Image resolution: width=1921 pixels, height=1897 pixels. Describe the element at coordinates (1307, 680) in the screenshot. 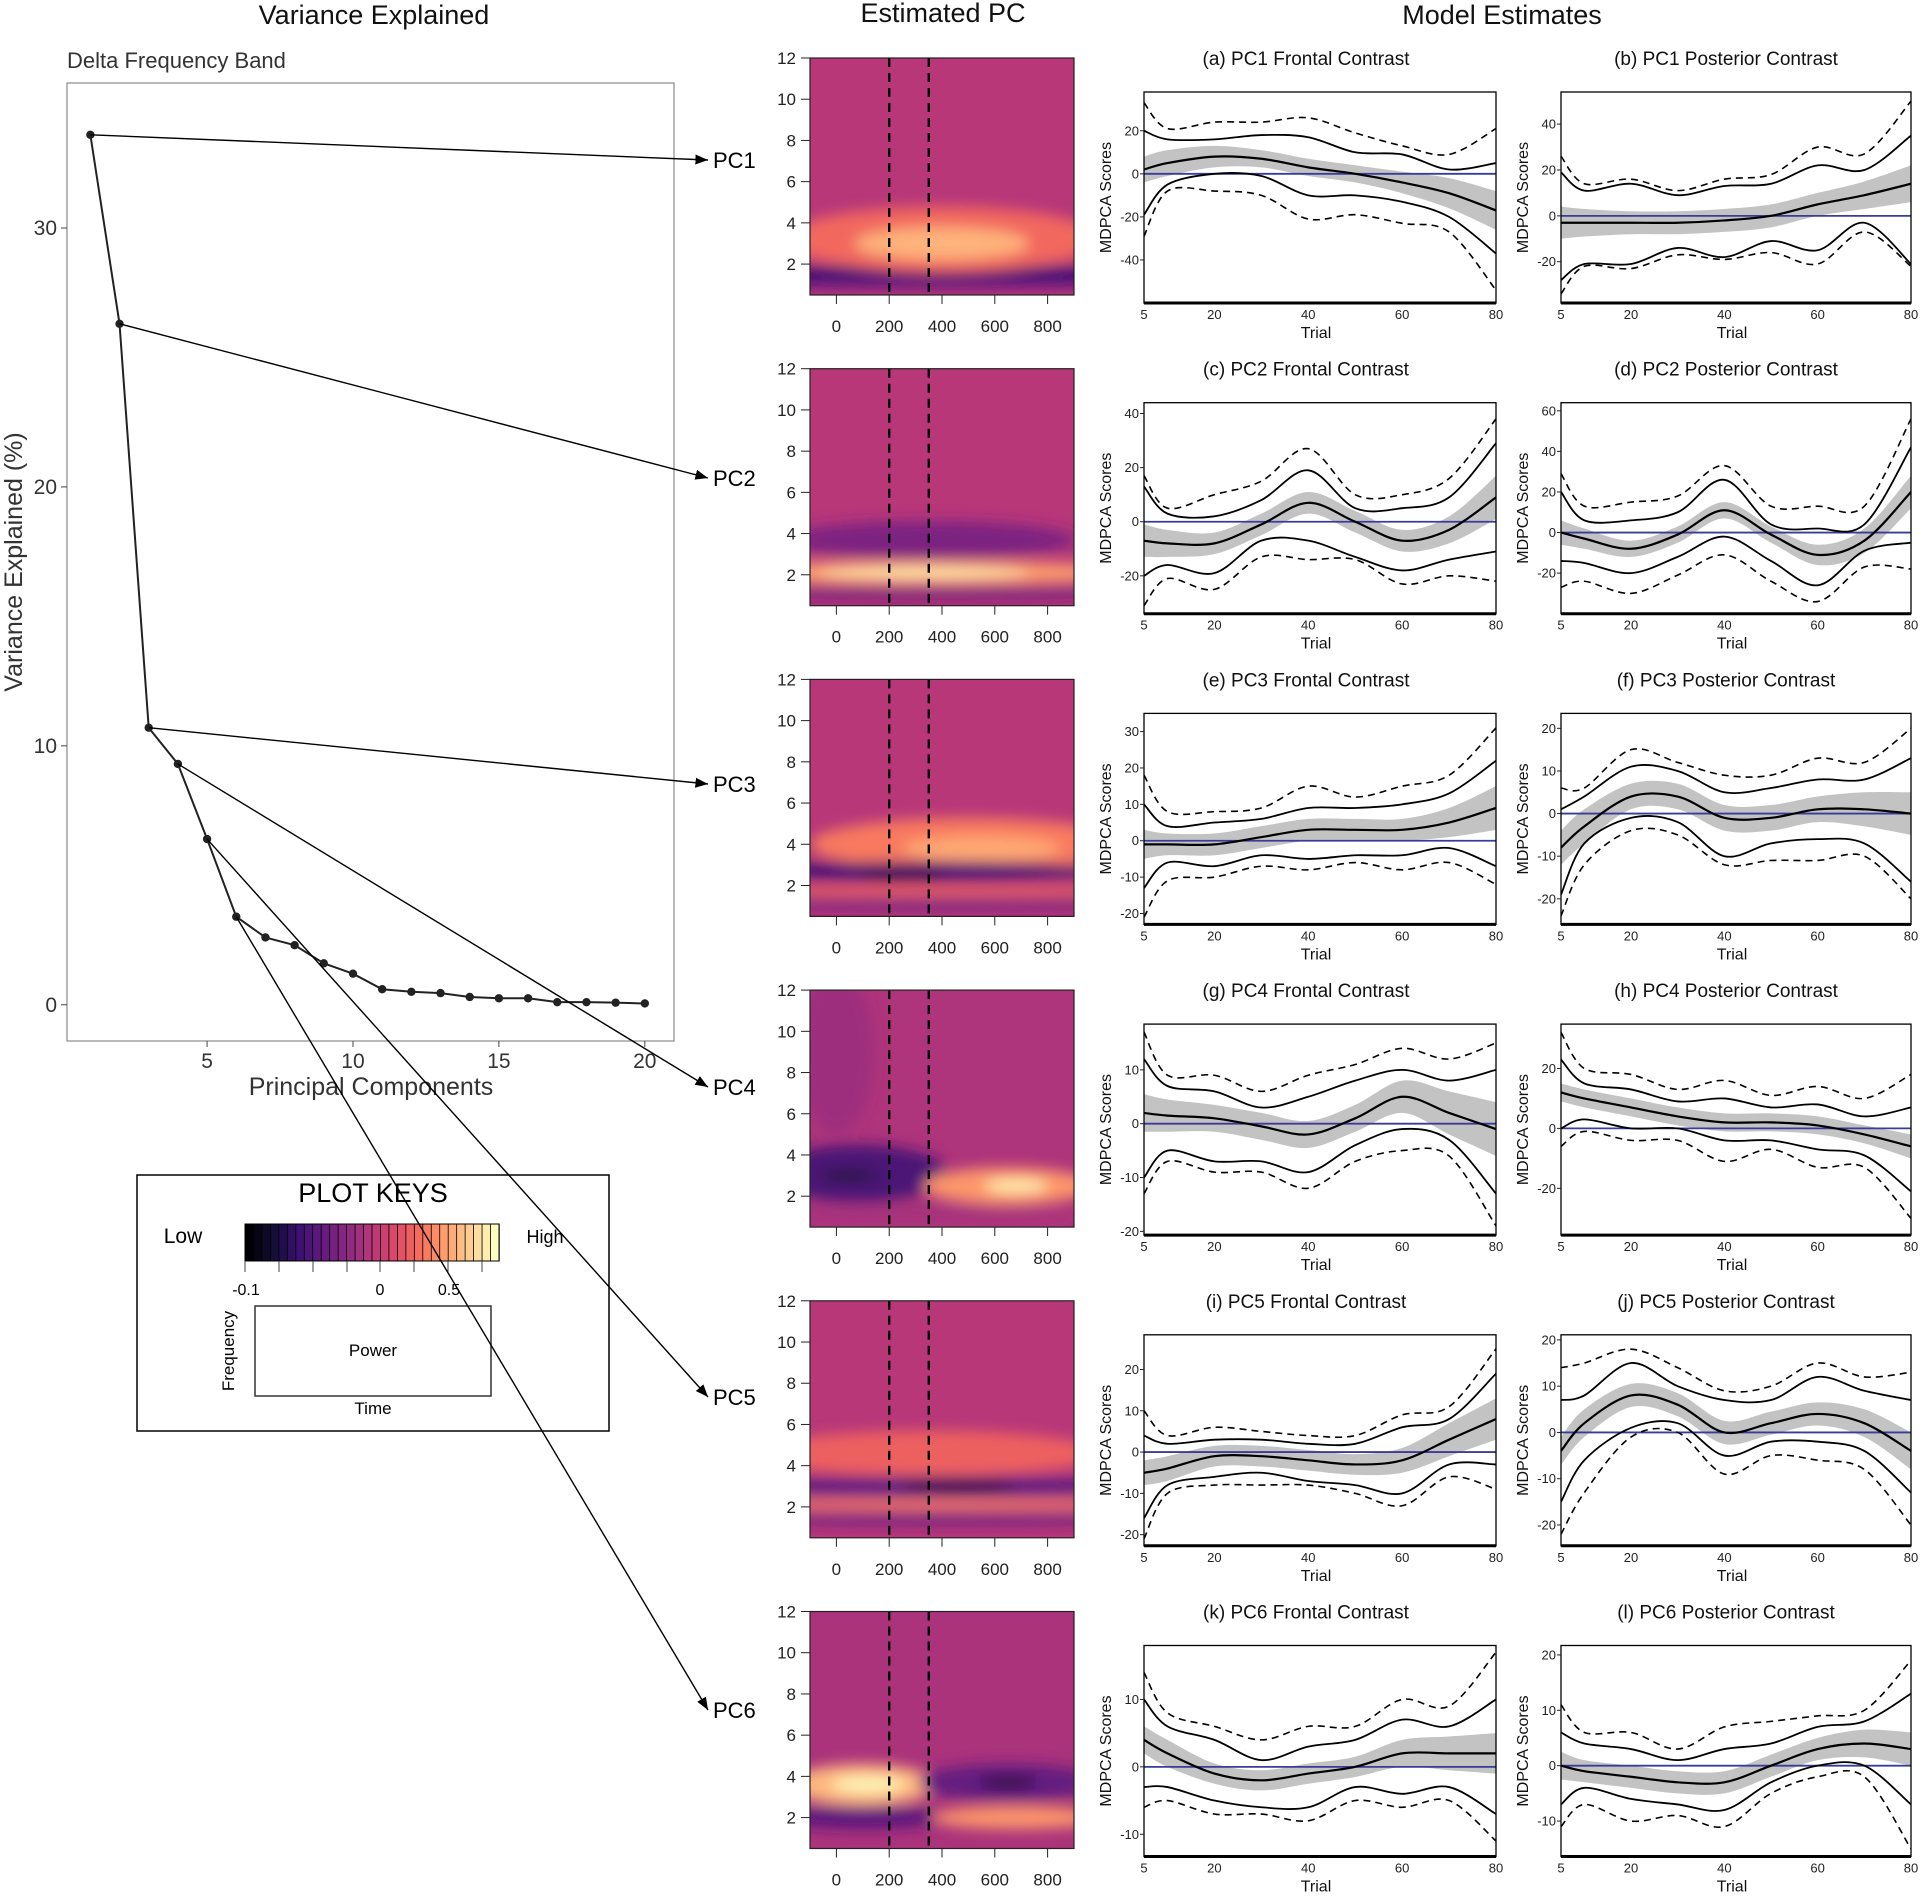

I see `panel-title: (e) PC3 Frontal Contrast` at that location.